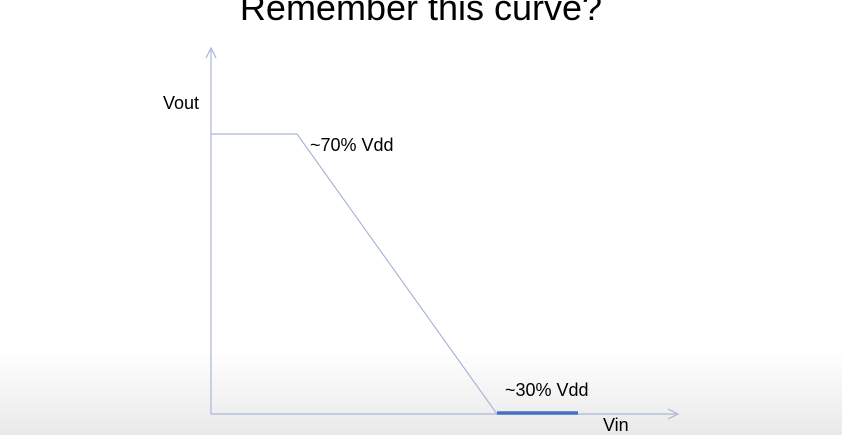  I want to click on x-axis-label: Vin, so click(616, 425).